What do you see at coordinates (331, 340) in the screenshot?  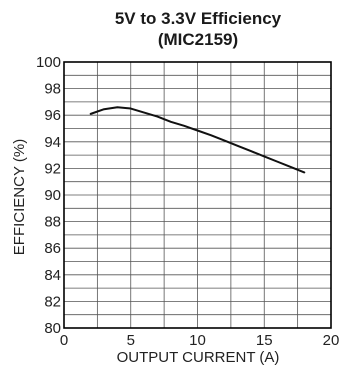 I see `x-tick-label: 20` at bounding box center [331, 340].